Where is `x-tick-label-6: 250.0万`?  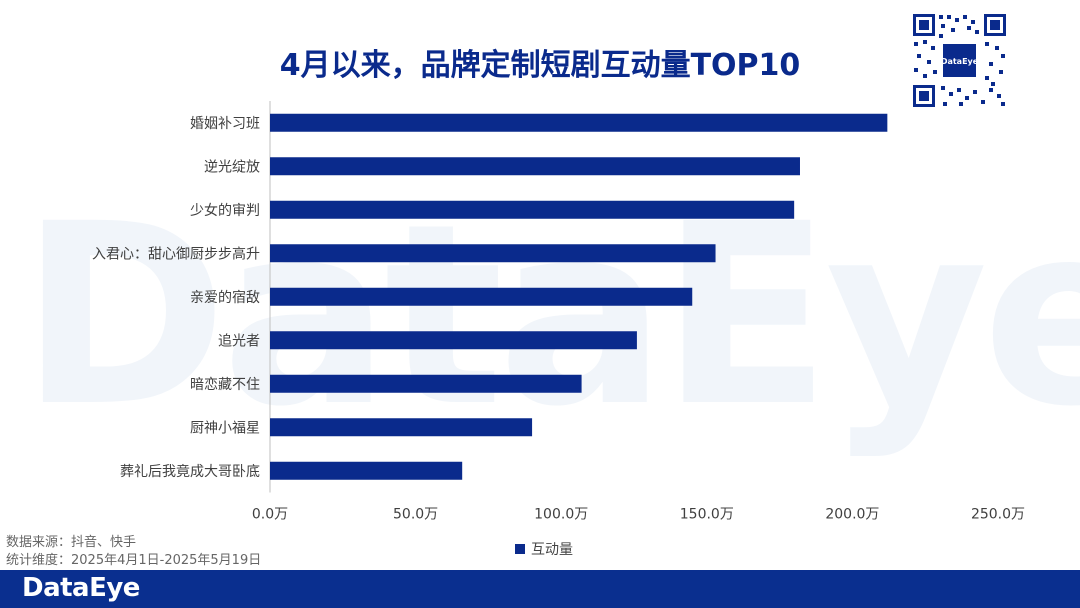 x-tick-label-6: 250.0万 is located at coordinates (998, 515).